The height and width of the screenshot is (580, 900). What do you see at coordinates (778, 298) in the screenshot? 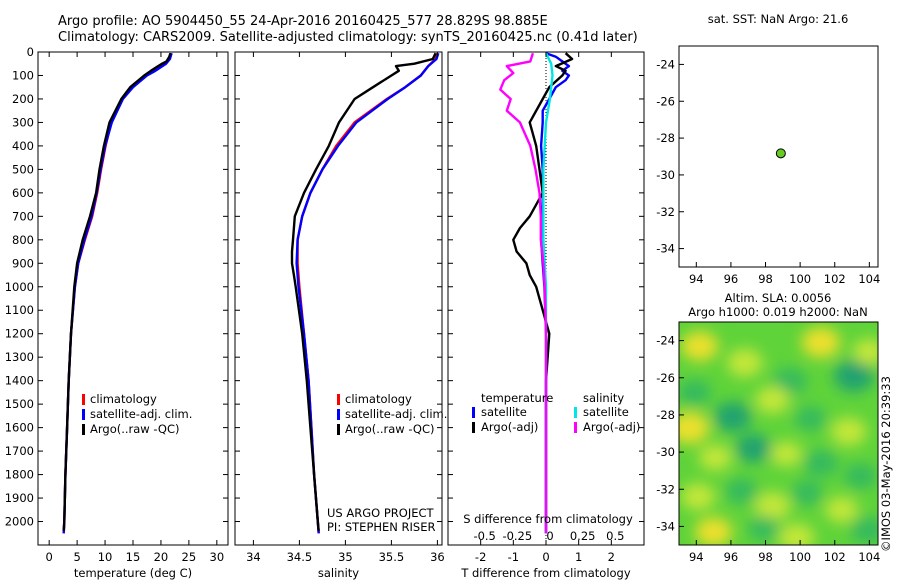
I see `sla-map-title-line1: Altim. SLA: 0.0056` at bounding box center [778, 298].